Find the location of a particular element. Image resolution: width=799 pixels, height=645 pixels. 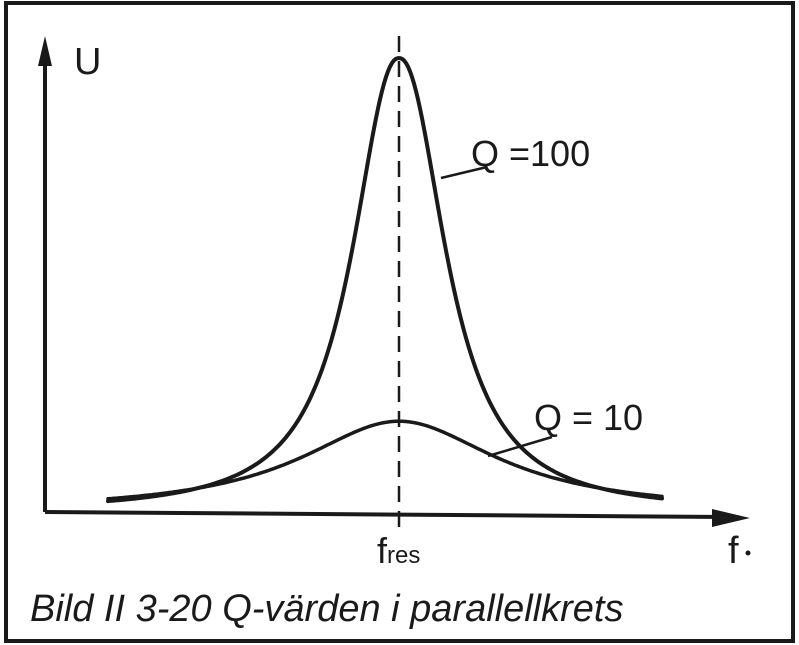

resonance-label-main: f is located at coordinates (382, 550).